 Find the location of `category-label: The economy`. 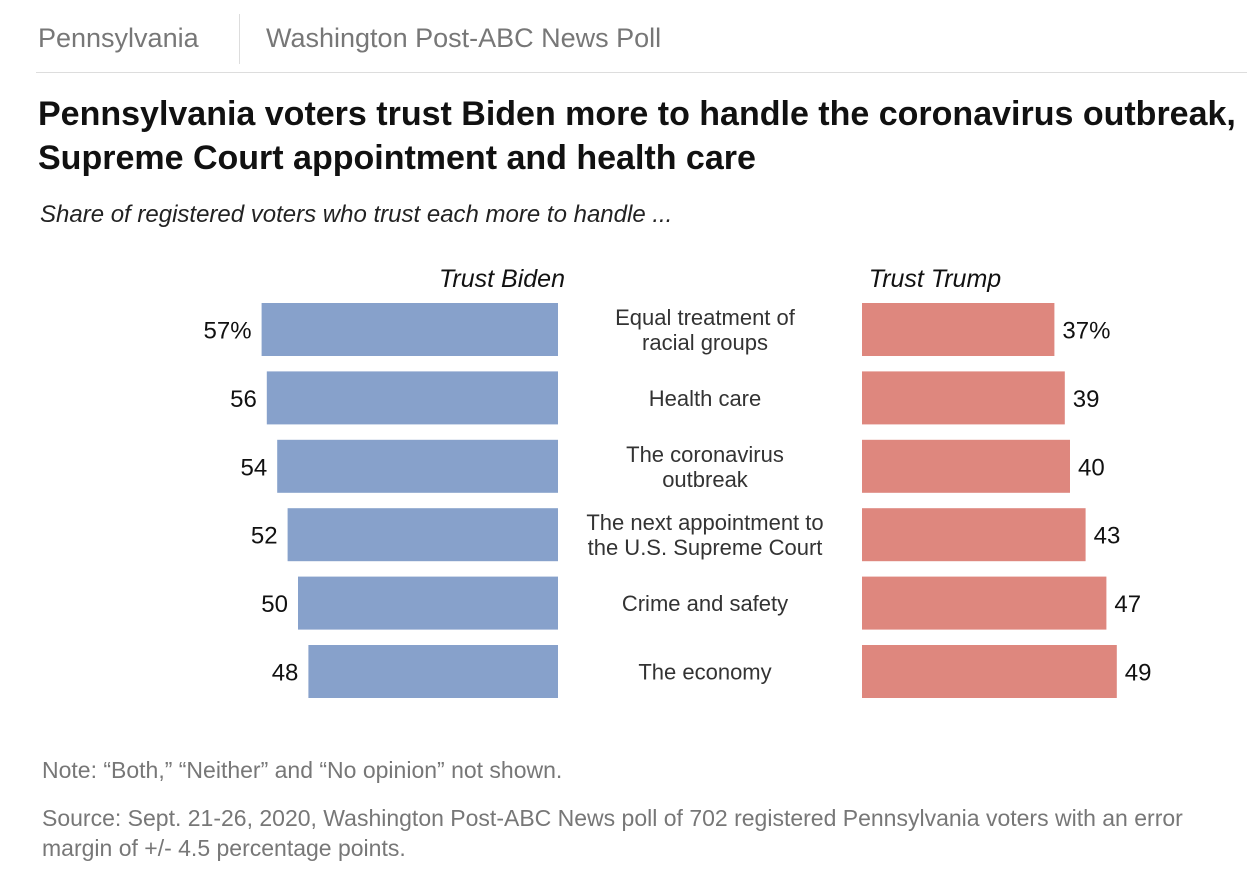

category-label: The economy is located at coordinates (704, 672).